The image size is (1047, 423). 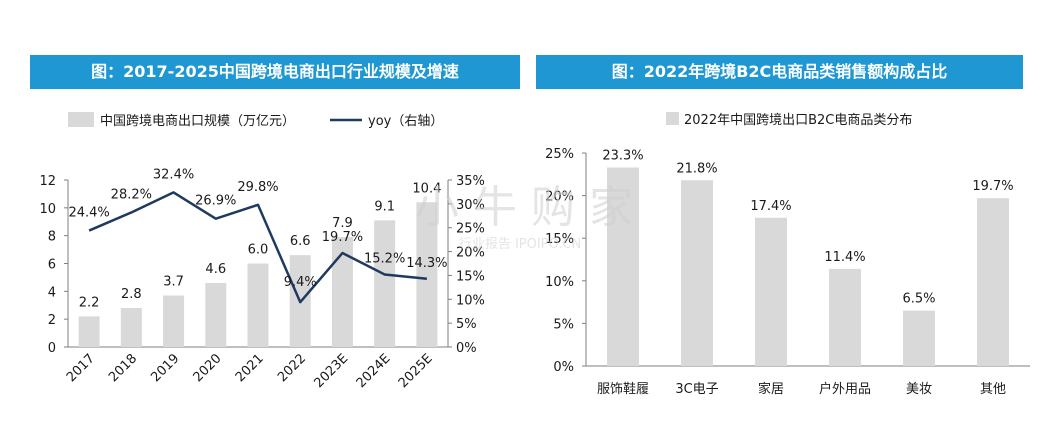 I want to click on yoy-data-label: 32.4%, so click(x=173, y=174).